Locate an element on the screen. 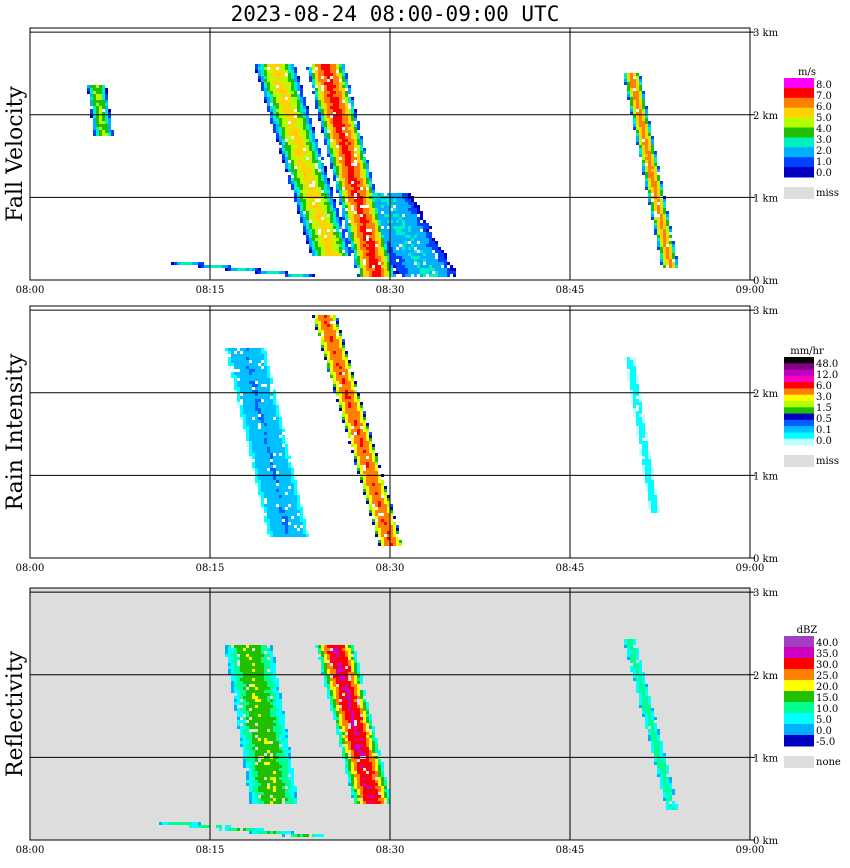 The width and height of the screenshot is (850, 868). colorbar-label: 15.0 is located at coordinates (827, 698).